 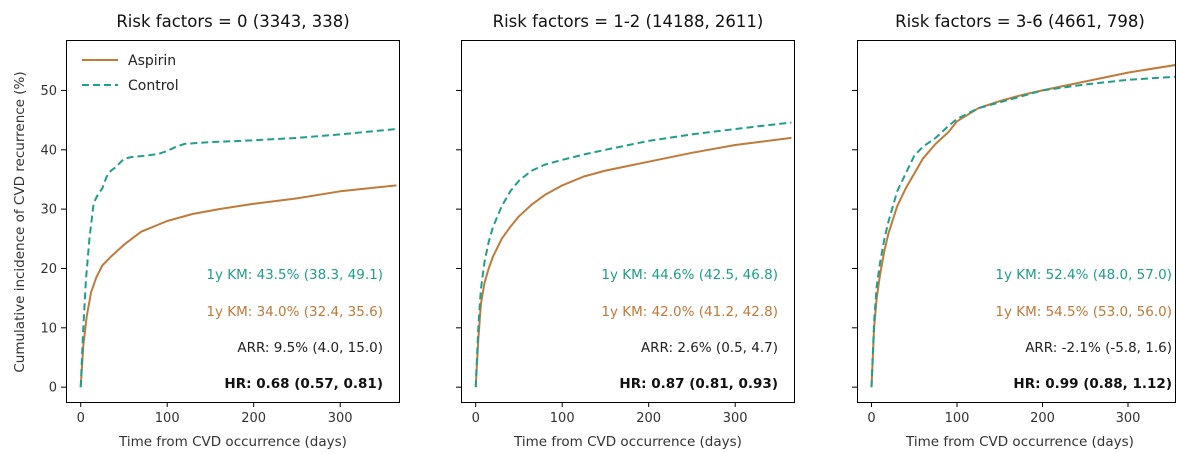 I want to click on panel-0-x-tick-label-1: 100, so click(x=167, y=418).